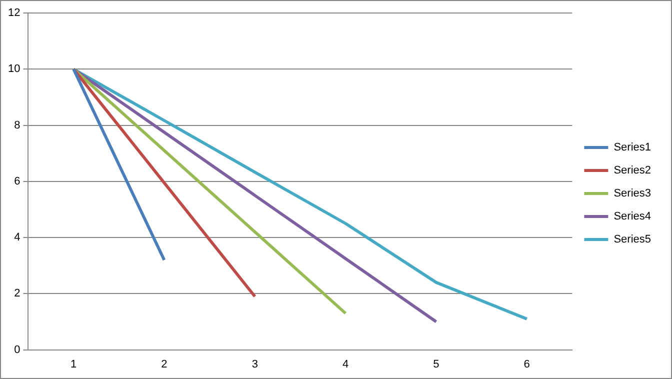  What do you see at coordinates (527, 364) in the screenshot?
I see `x-tick-label: 6` at bounding box center [527, 364].